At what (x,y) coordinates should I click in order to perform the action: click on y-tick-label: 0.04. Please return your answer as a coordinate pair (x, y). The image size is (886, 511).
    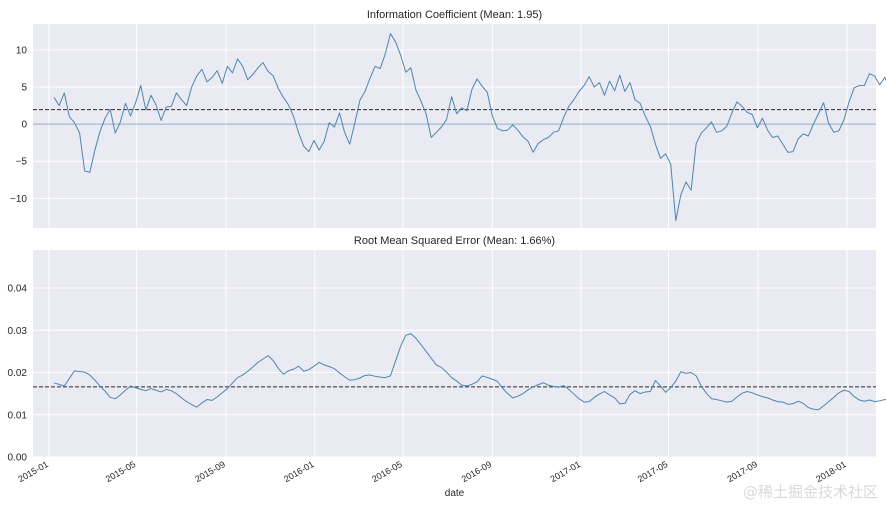
    Looking at the image, I should click on (18, 289).